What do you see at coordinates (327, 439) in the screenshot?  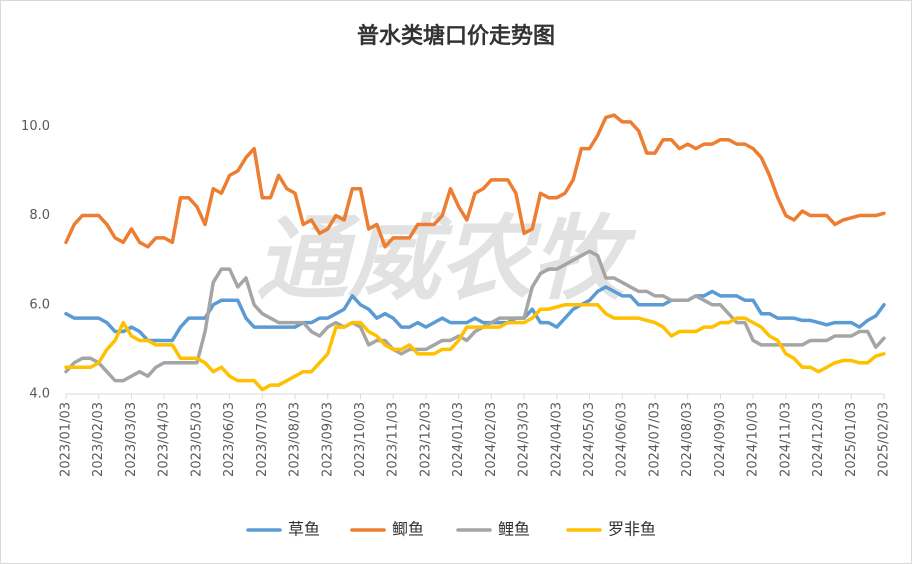 I see `x-tick-label: 2023/09/03` at bounding box center [327, 439].